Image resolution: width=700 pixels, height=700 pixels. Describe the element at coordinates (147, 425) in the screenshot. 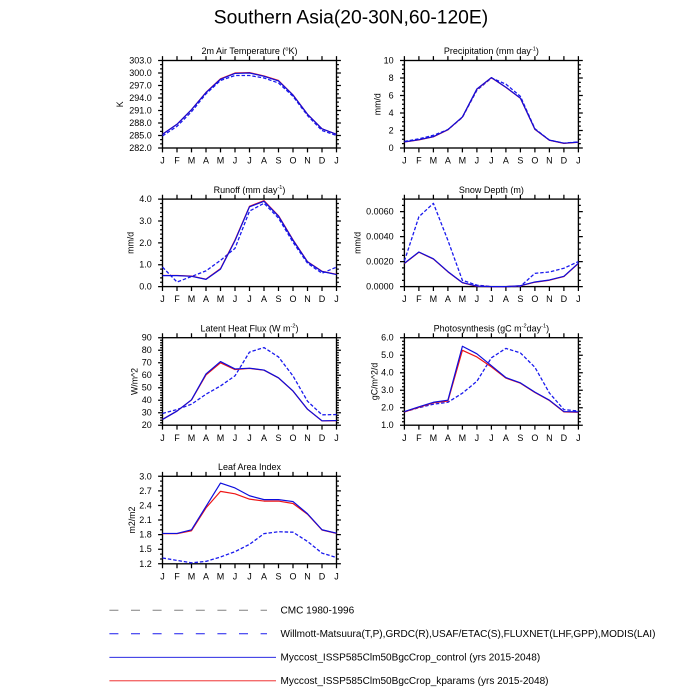

I see `svg-text: 20` at that location.